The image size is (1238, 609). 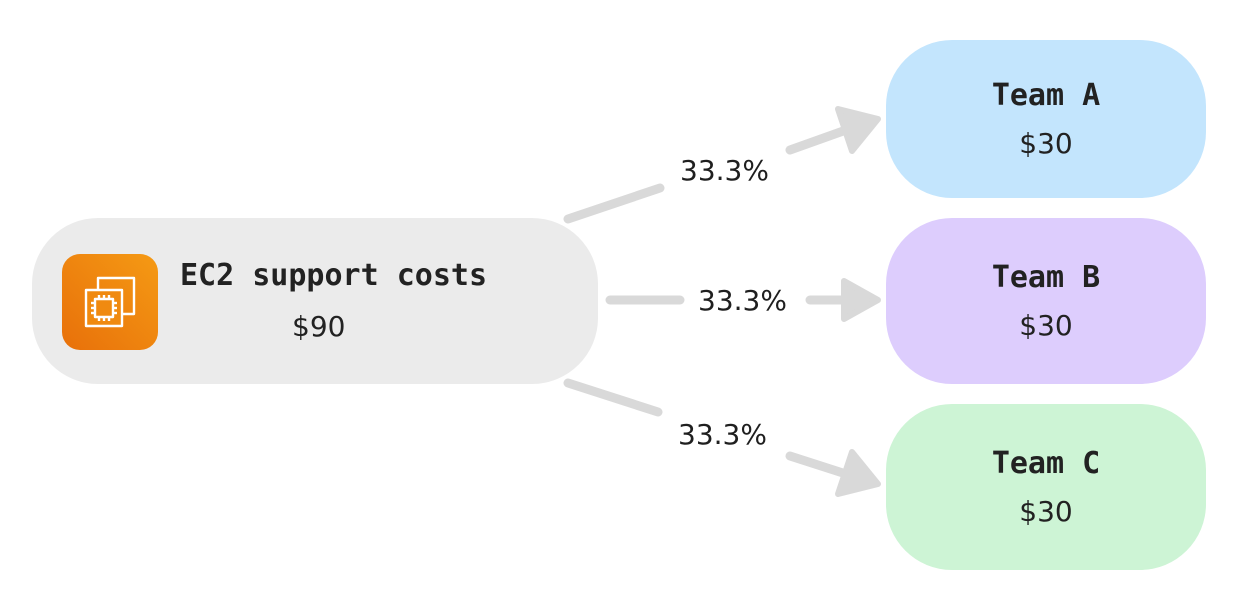 I want to click on arrowhead-team-c, so click(x=858, y=473).